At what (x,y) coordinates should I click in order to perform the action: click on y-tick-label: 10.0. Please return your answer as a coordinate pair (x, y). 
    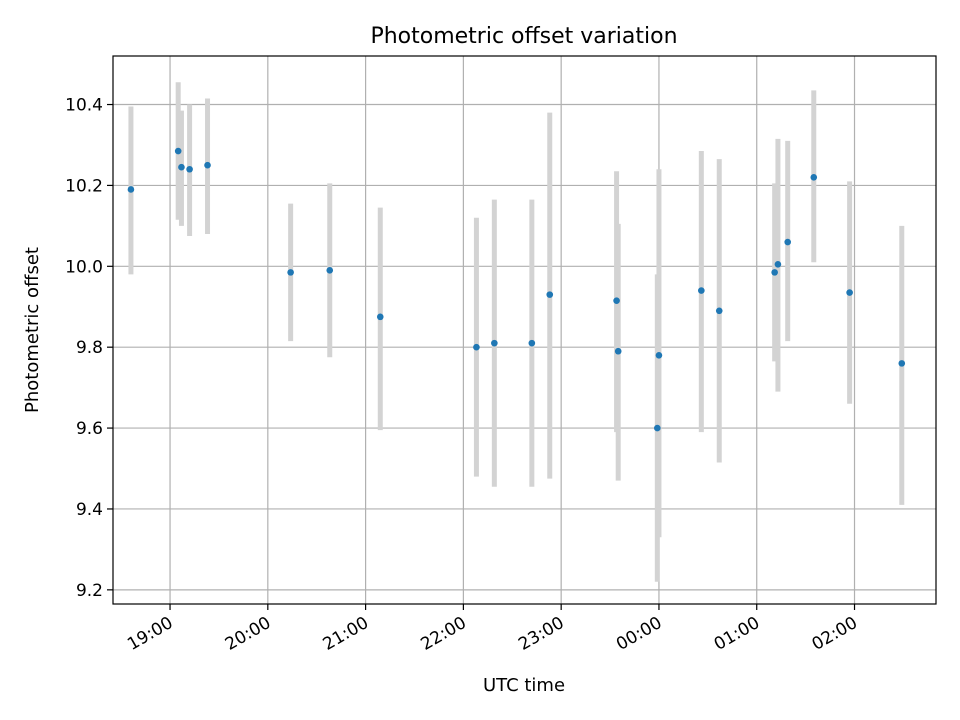
    Looking at the image, I should click on (84, 267).